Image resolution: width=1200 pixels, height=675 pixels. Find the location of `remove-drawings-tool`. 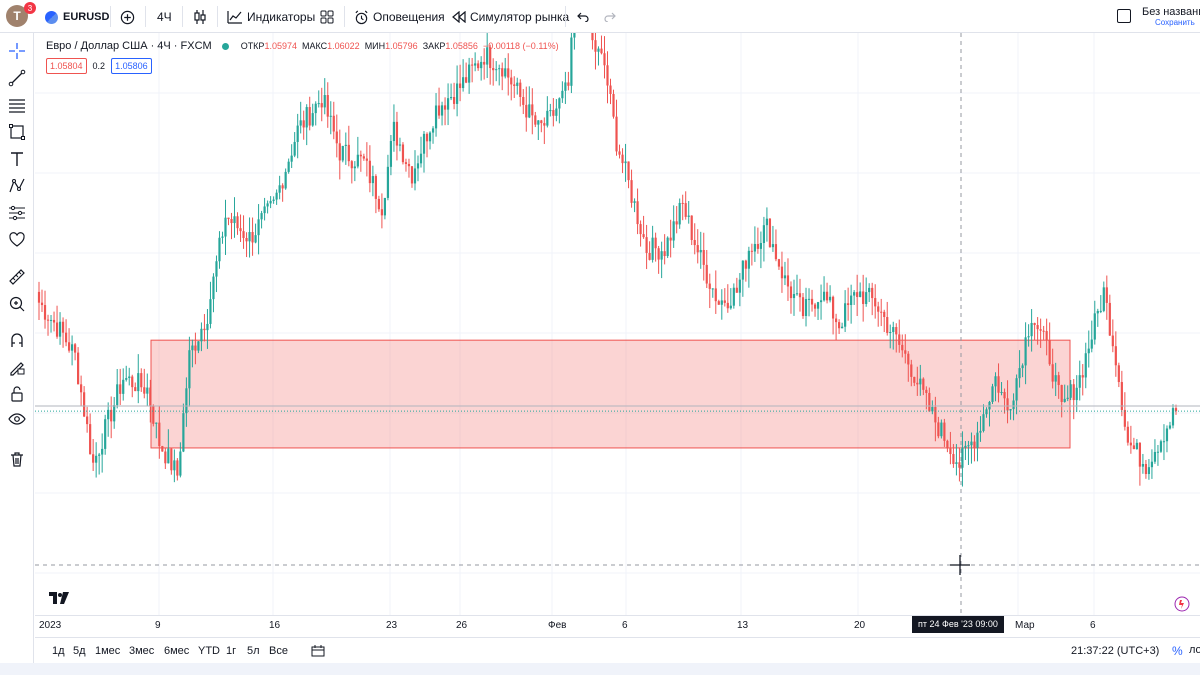

remove-drawings-tool is located at coordinates (17, 459).